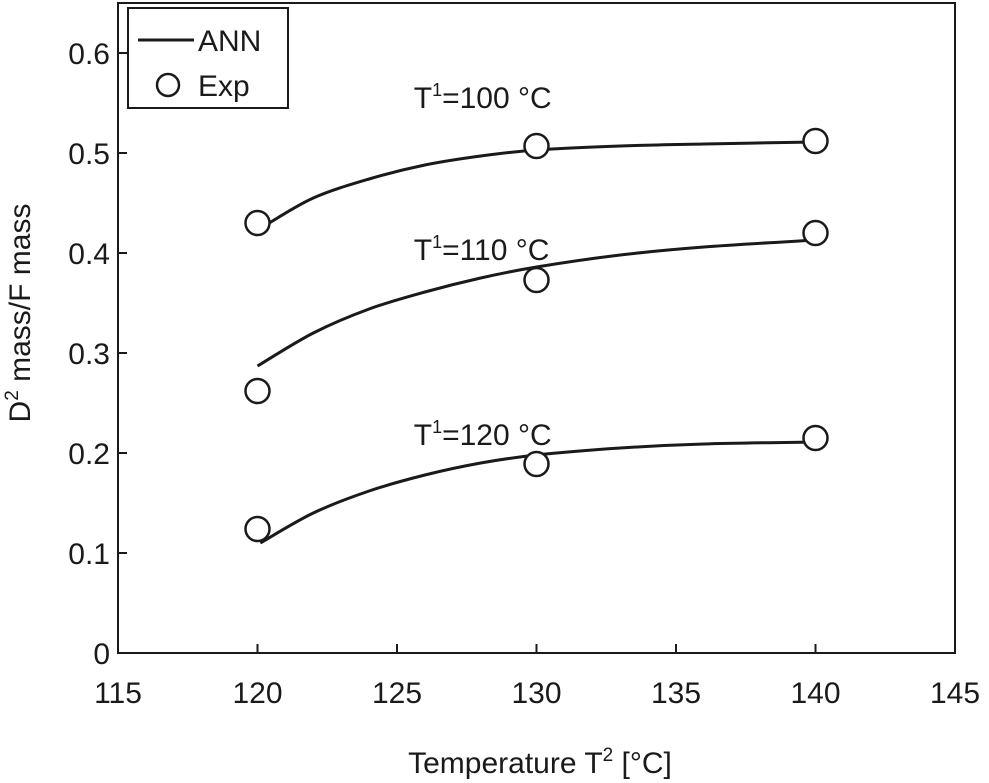 Image resolution: width=989 pixels, height=783 pixels. I want to click on y-axis-title-main: D, so click(20, 412).